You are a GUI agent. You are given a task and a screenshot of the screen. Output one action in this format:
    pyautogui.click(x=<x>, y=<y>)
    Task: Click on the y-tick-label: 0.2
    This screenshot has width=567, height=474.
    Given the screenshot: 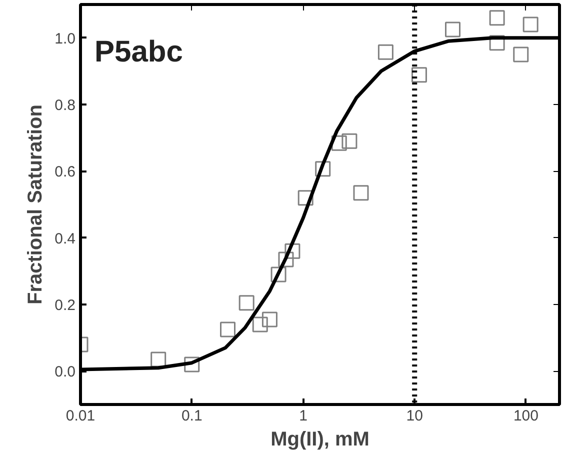 What is the action you would take?
    pyautogui.click(x=65, y=305)
    